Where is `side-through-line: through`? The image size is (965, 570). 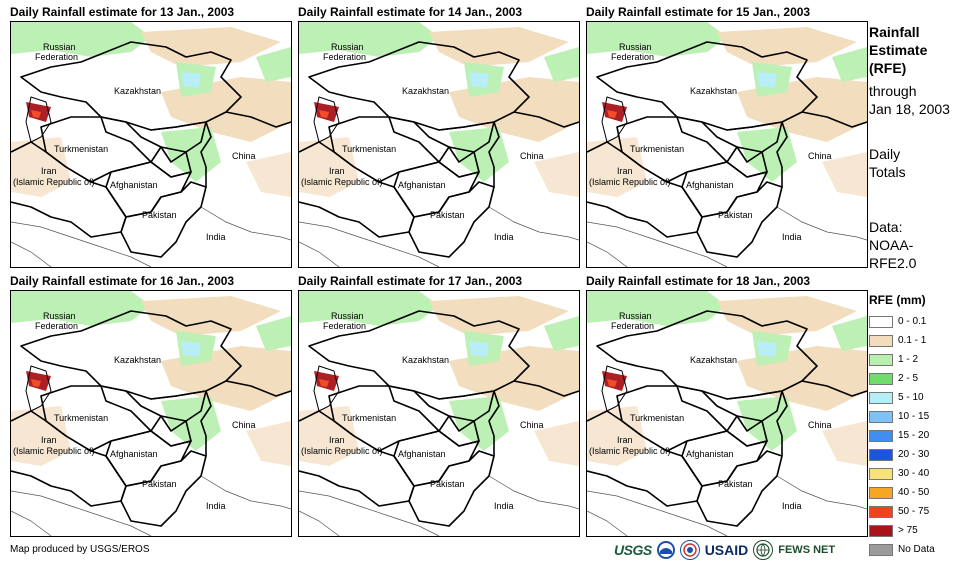
side-through-line: through is located at coordinates (893, 91).